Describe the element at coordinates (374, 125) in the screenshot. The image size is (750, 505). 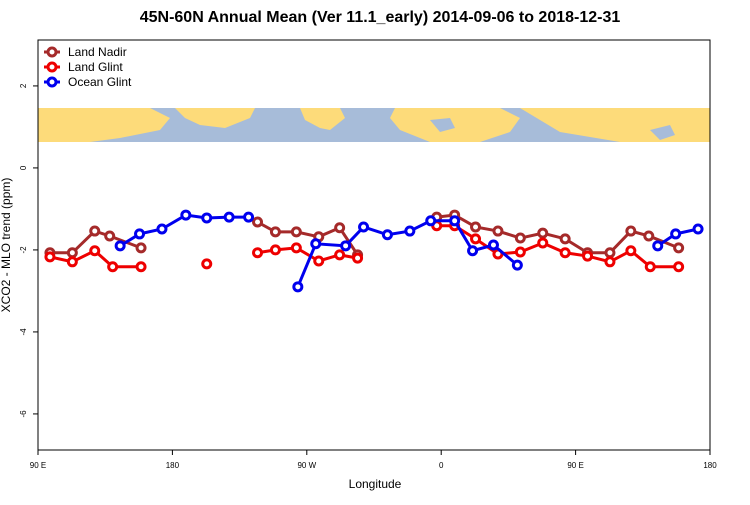
I see `map-band` at that location.